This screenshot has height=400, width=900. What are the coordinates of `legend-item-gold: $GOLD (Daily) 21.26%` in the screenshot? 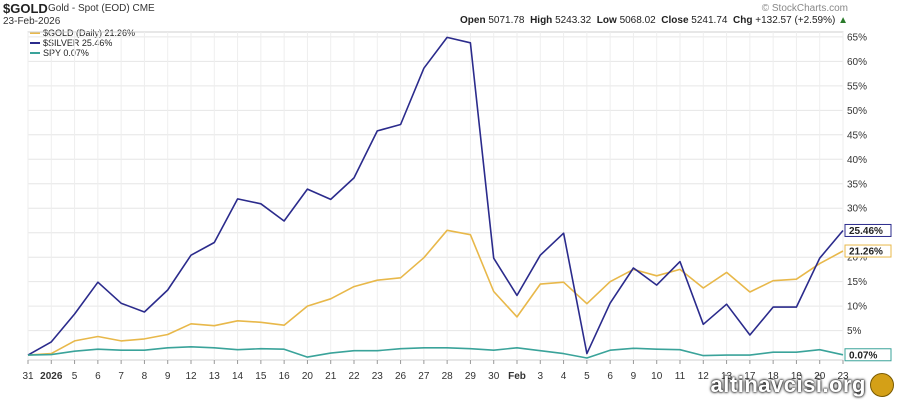 It's located at (82, 33).